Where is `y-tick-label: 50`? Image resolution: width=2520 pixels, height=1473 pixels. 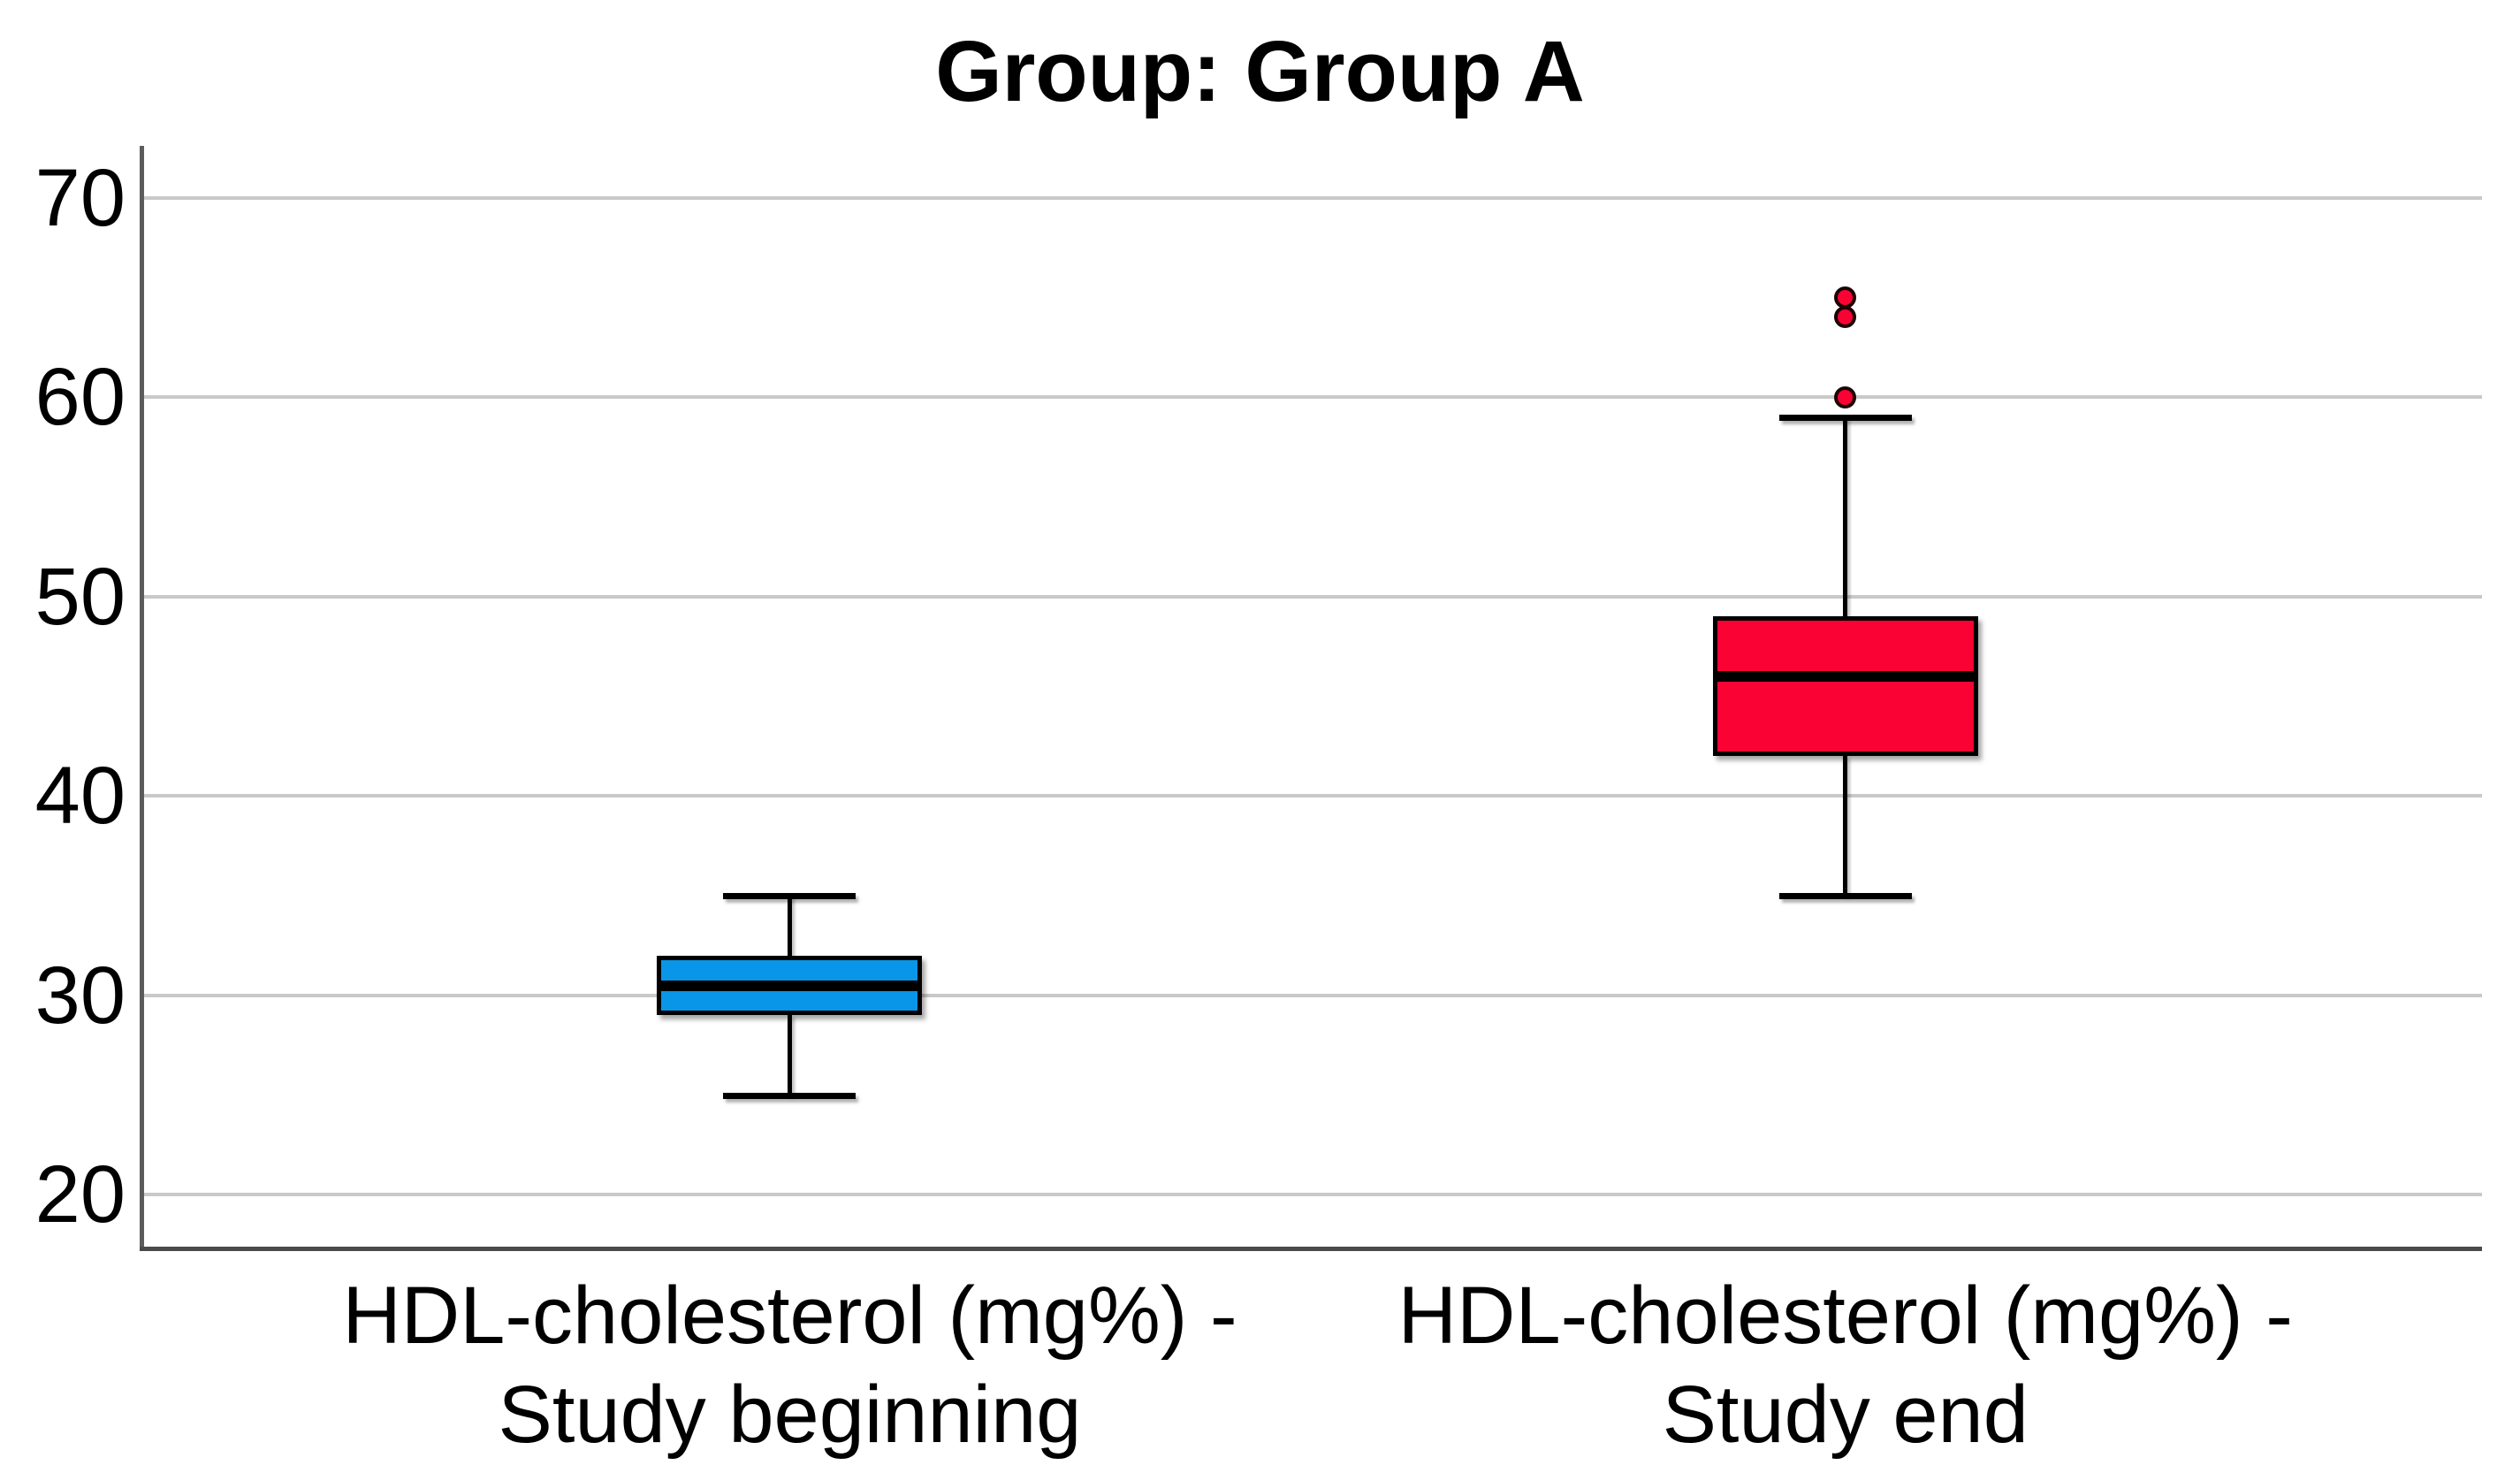
y-tick-label: 50 is located at coordinates (80, 596).